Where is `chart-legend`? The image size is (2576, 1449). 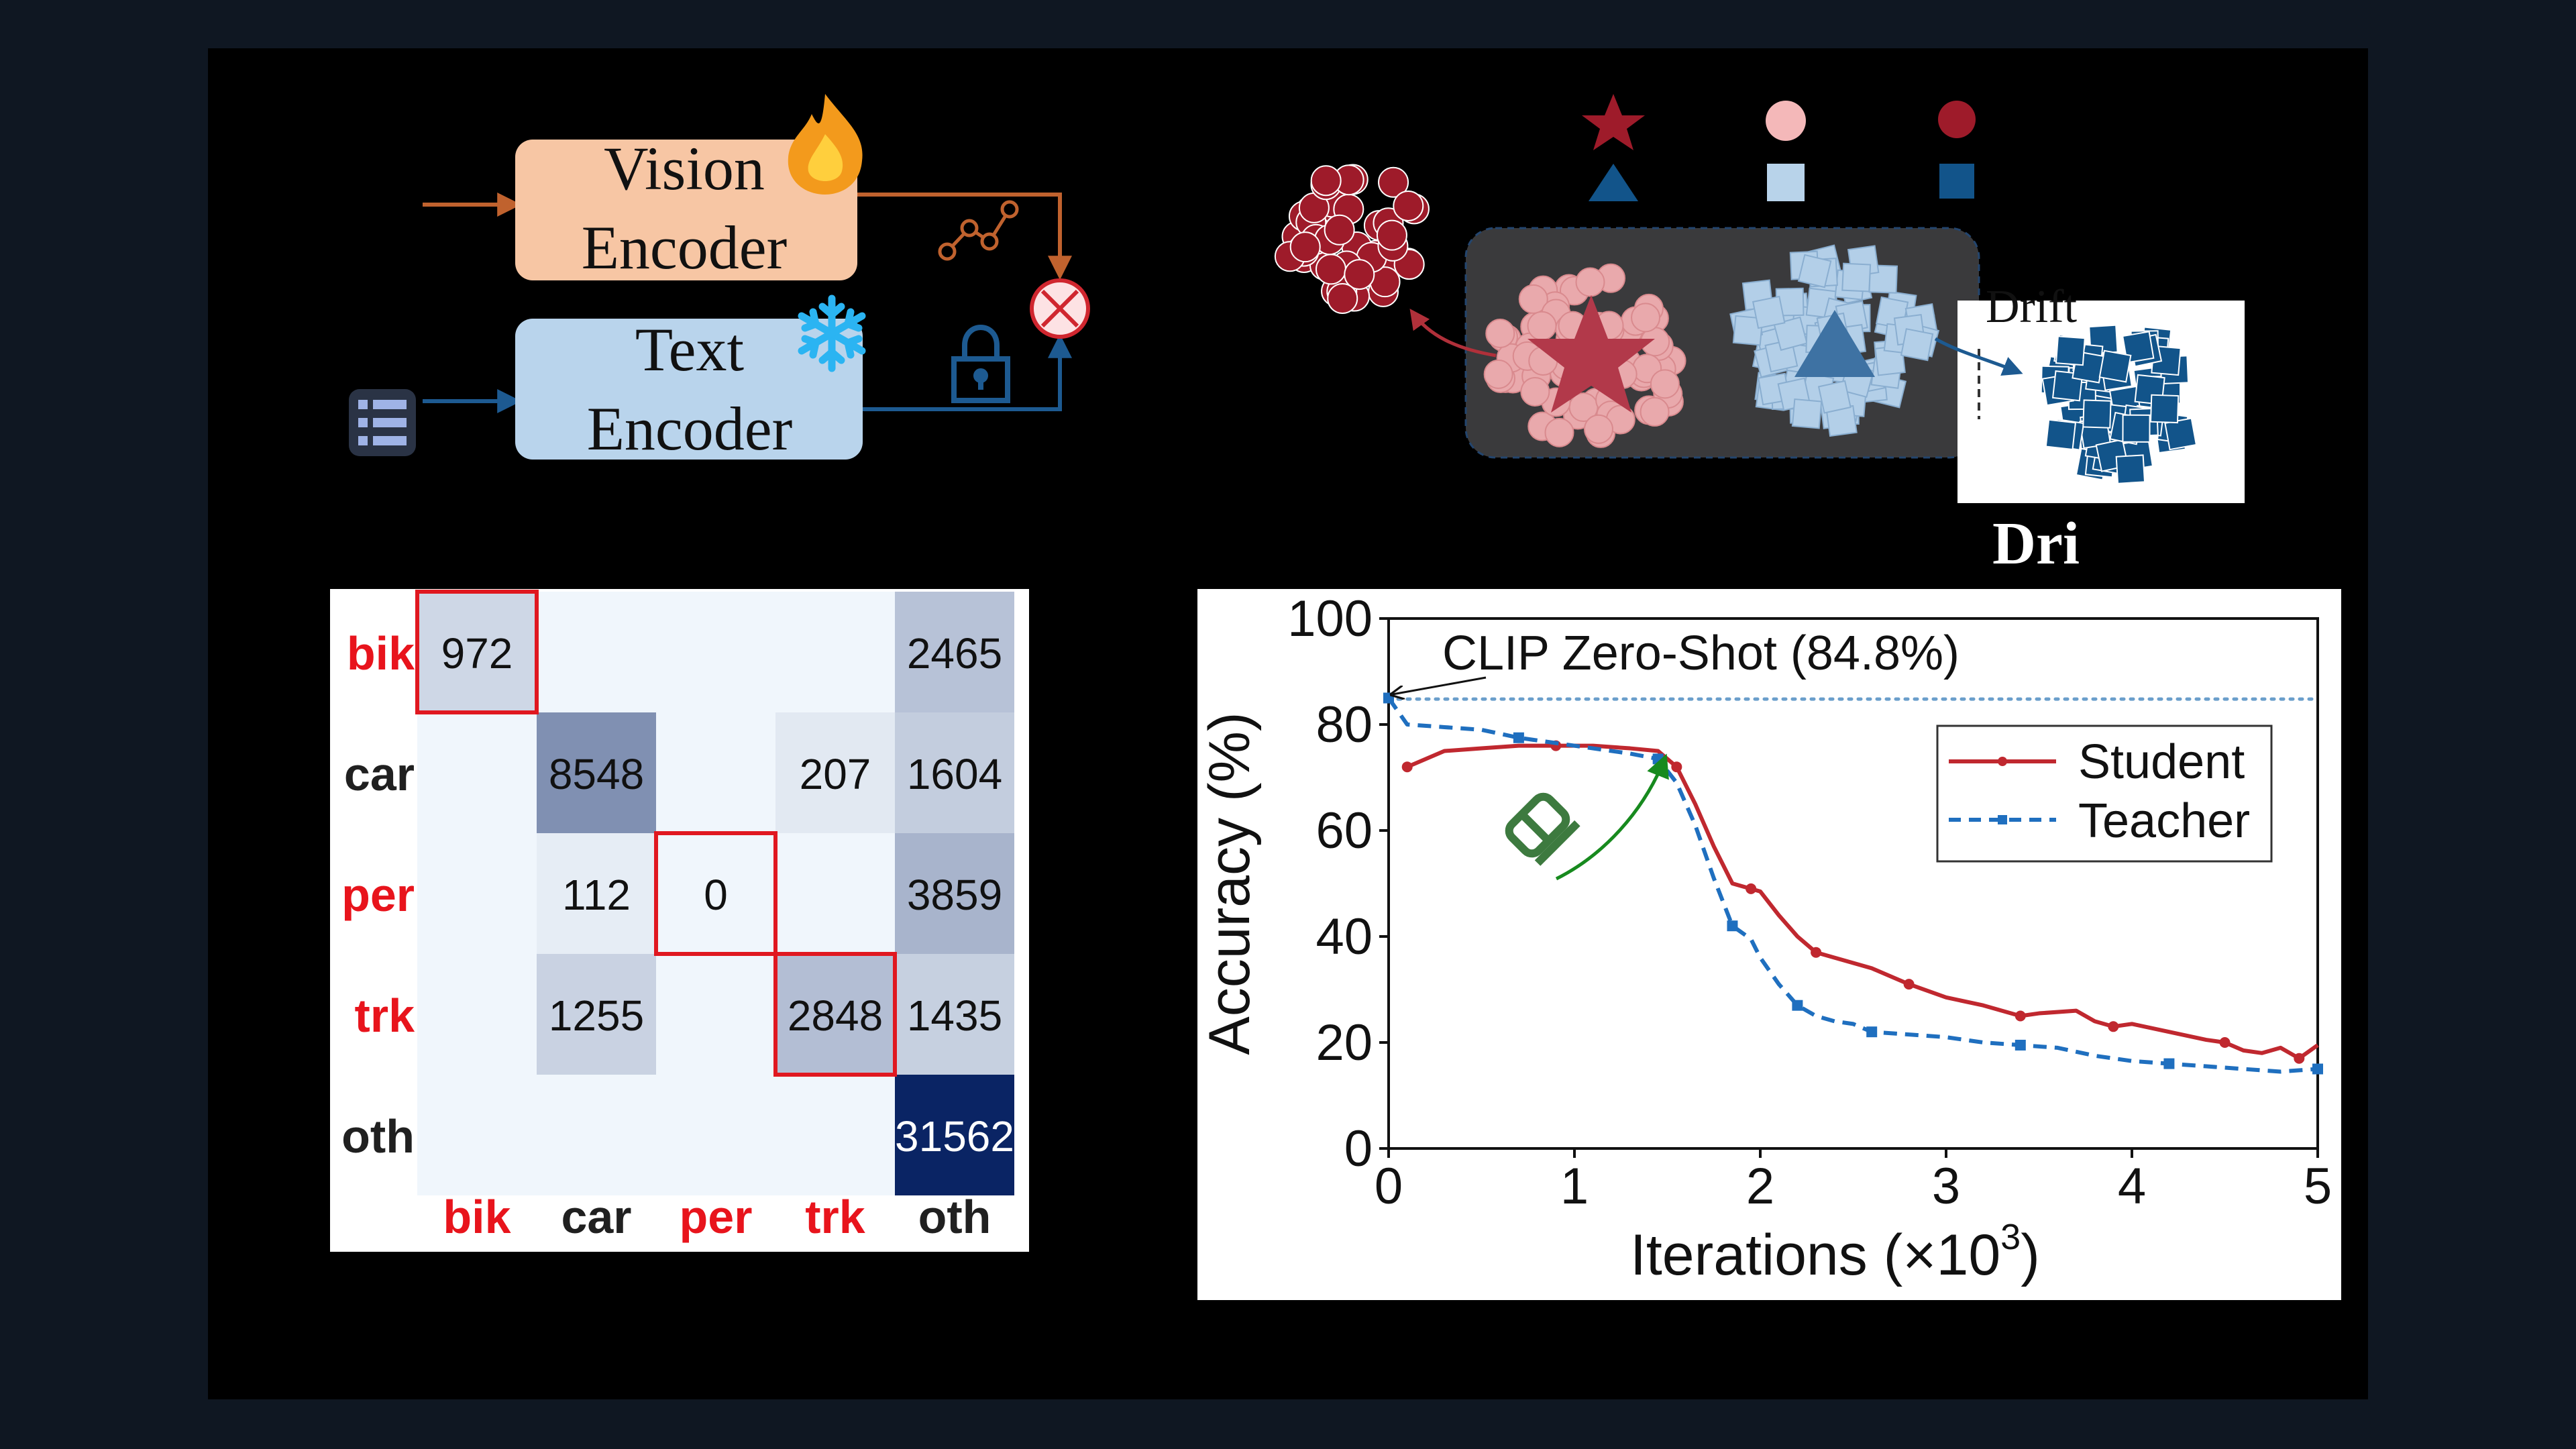 chart-legend is located at coordinates (2104, 793).